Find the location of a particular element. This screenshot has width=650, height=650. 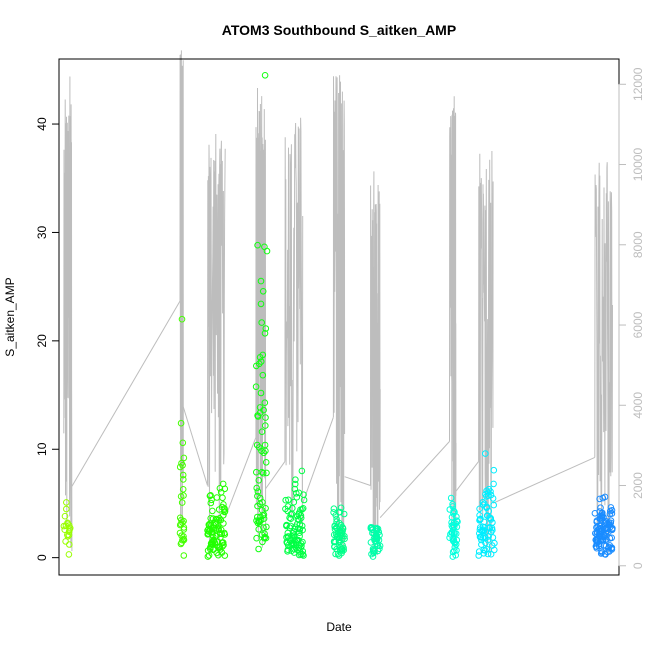

y2-tick-label: 2000 is located at coordinates (638, 485).